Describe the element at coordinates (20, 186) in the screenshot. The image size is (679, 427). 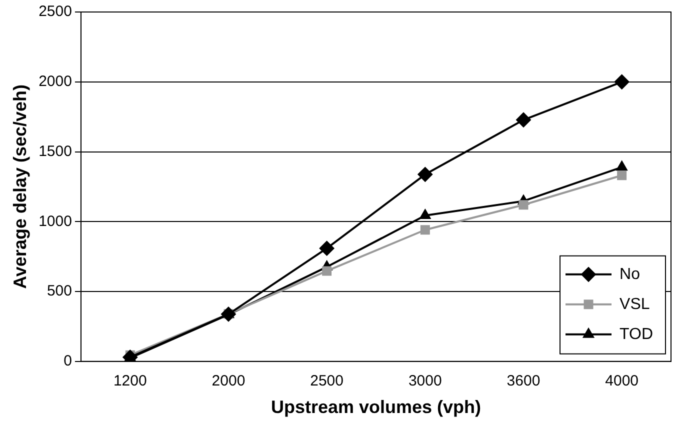
I see `y-axis-title: Average delay (sec/veh)` at that location.